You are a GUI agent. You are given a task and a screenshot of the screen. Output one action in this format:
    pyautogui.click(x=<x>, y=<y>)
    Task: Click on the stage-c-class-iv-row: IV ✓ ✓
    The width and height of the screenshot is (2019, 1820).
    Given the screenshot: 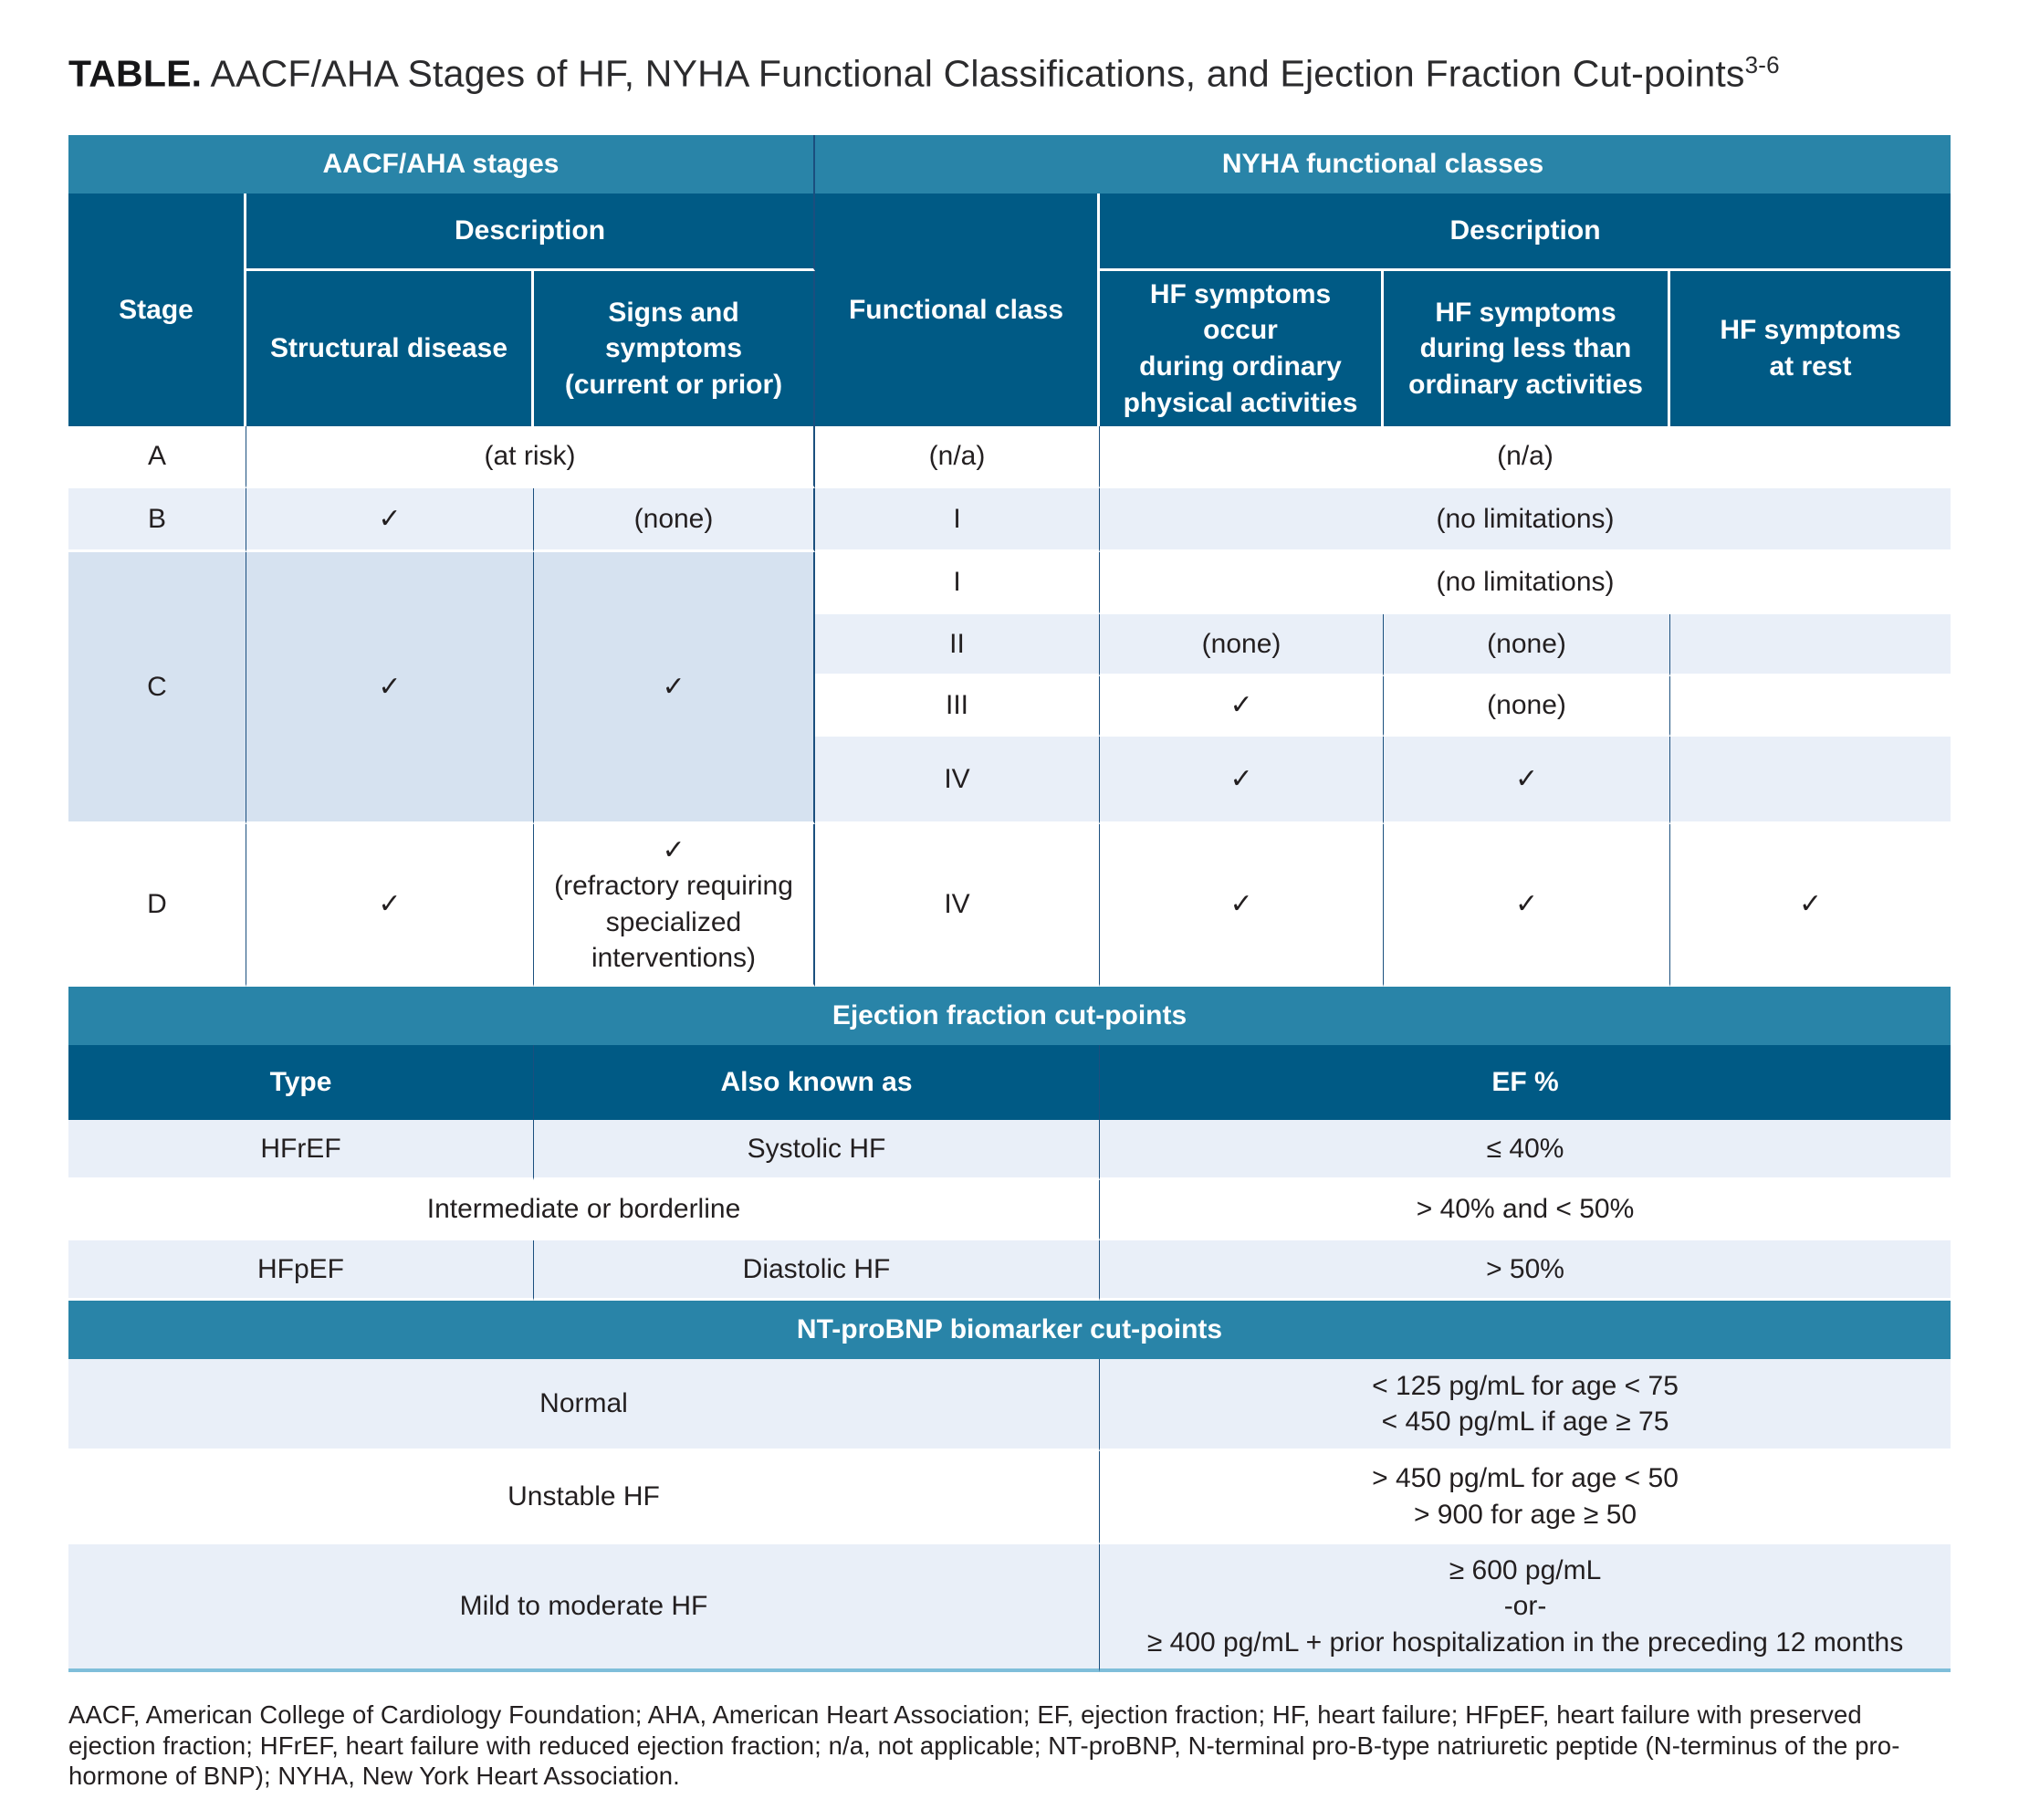 What is the action you would take?
    pyautogui.click(x=1009, y=781)
    